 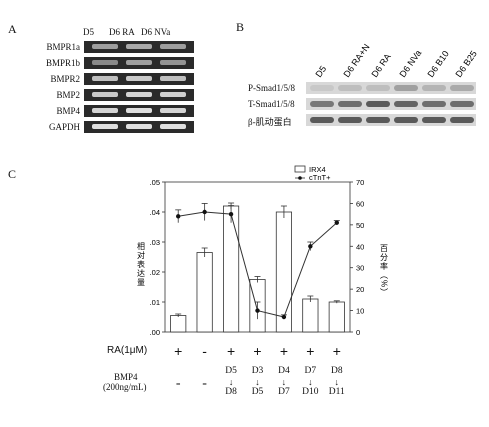 What do you see at coordinates (12, 174) in the screenshot?
I see `panel-c-letter: C` at bounding box center [12, 174].